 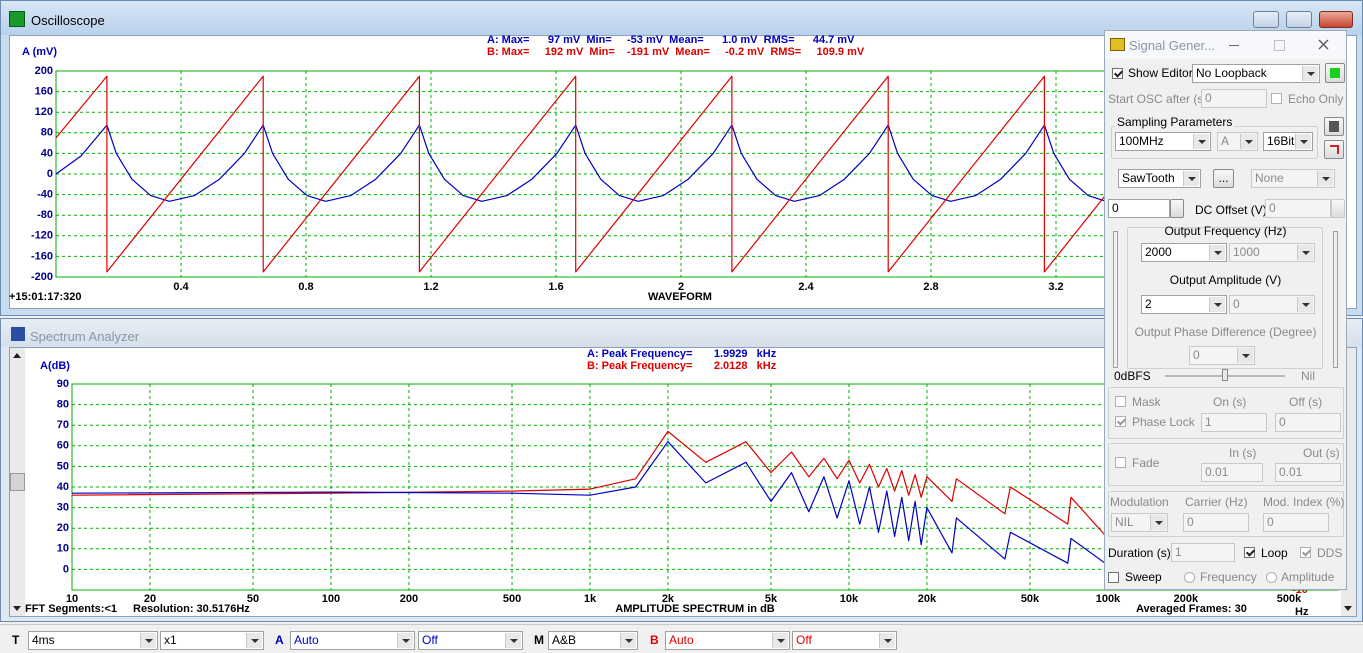 I want to click on dropdown-value: 2000, so click(x=1158, y=252).